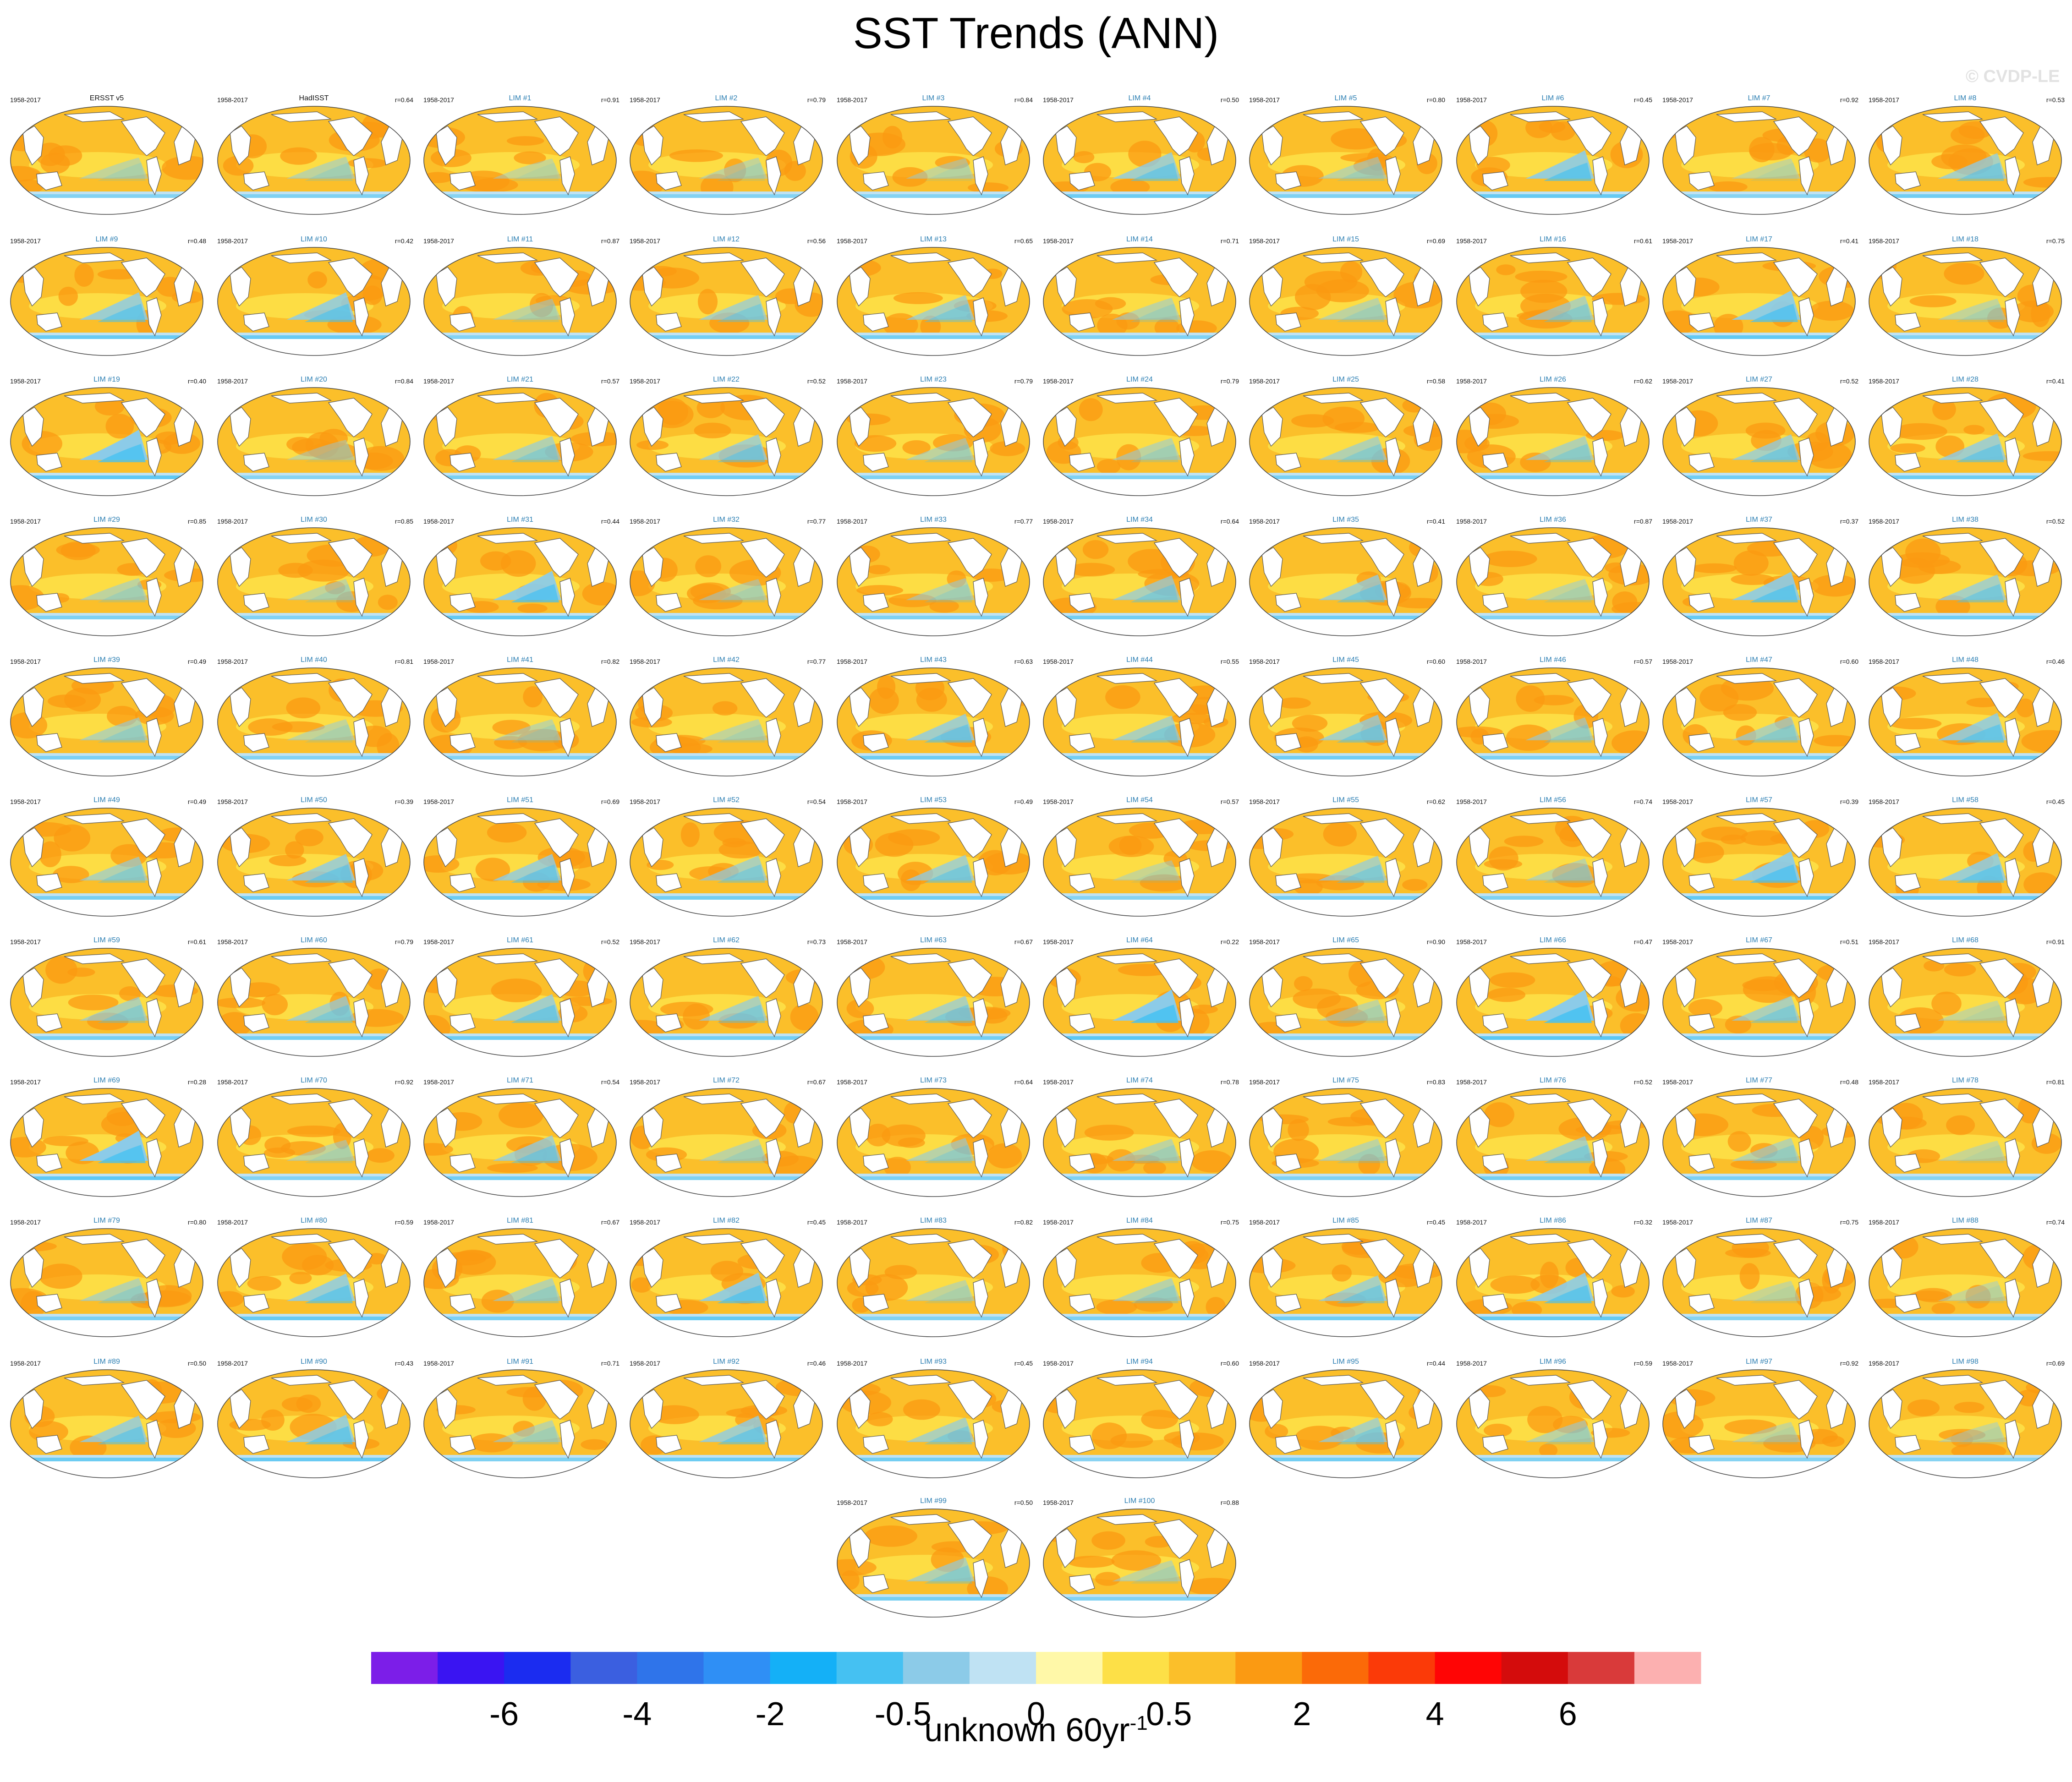  I want to click on panel-title: LIM #95, so click(1345, 1362).